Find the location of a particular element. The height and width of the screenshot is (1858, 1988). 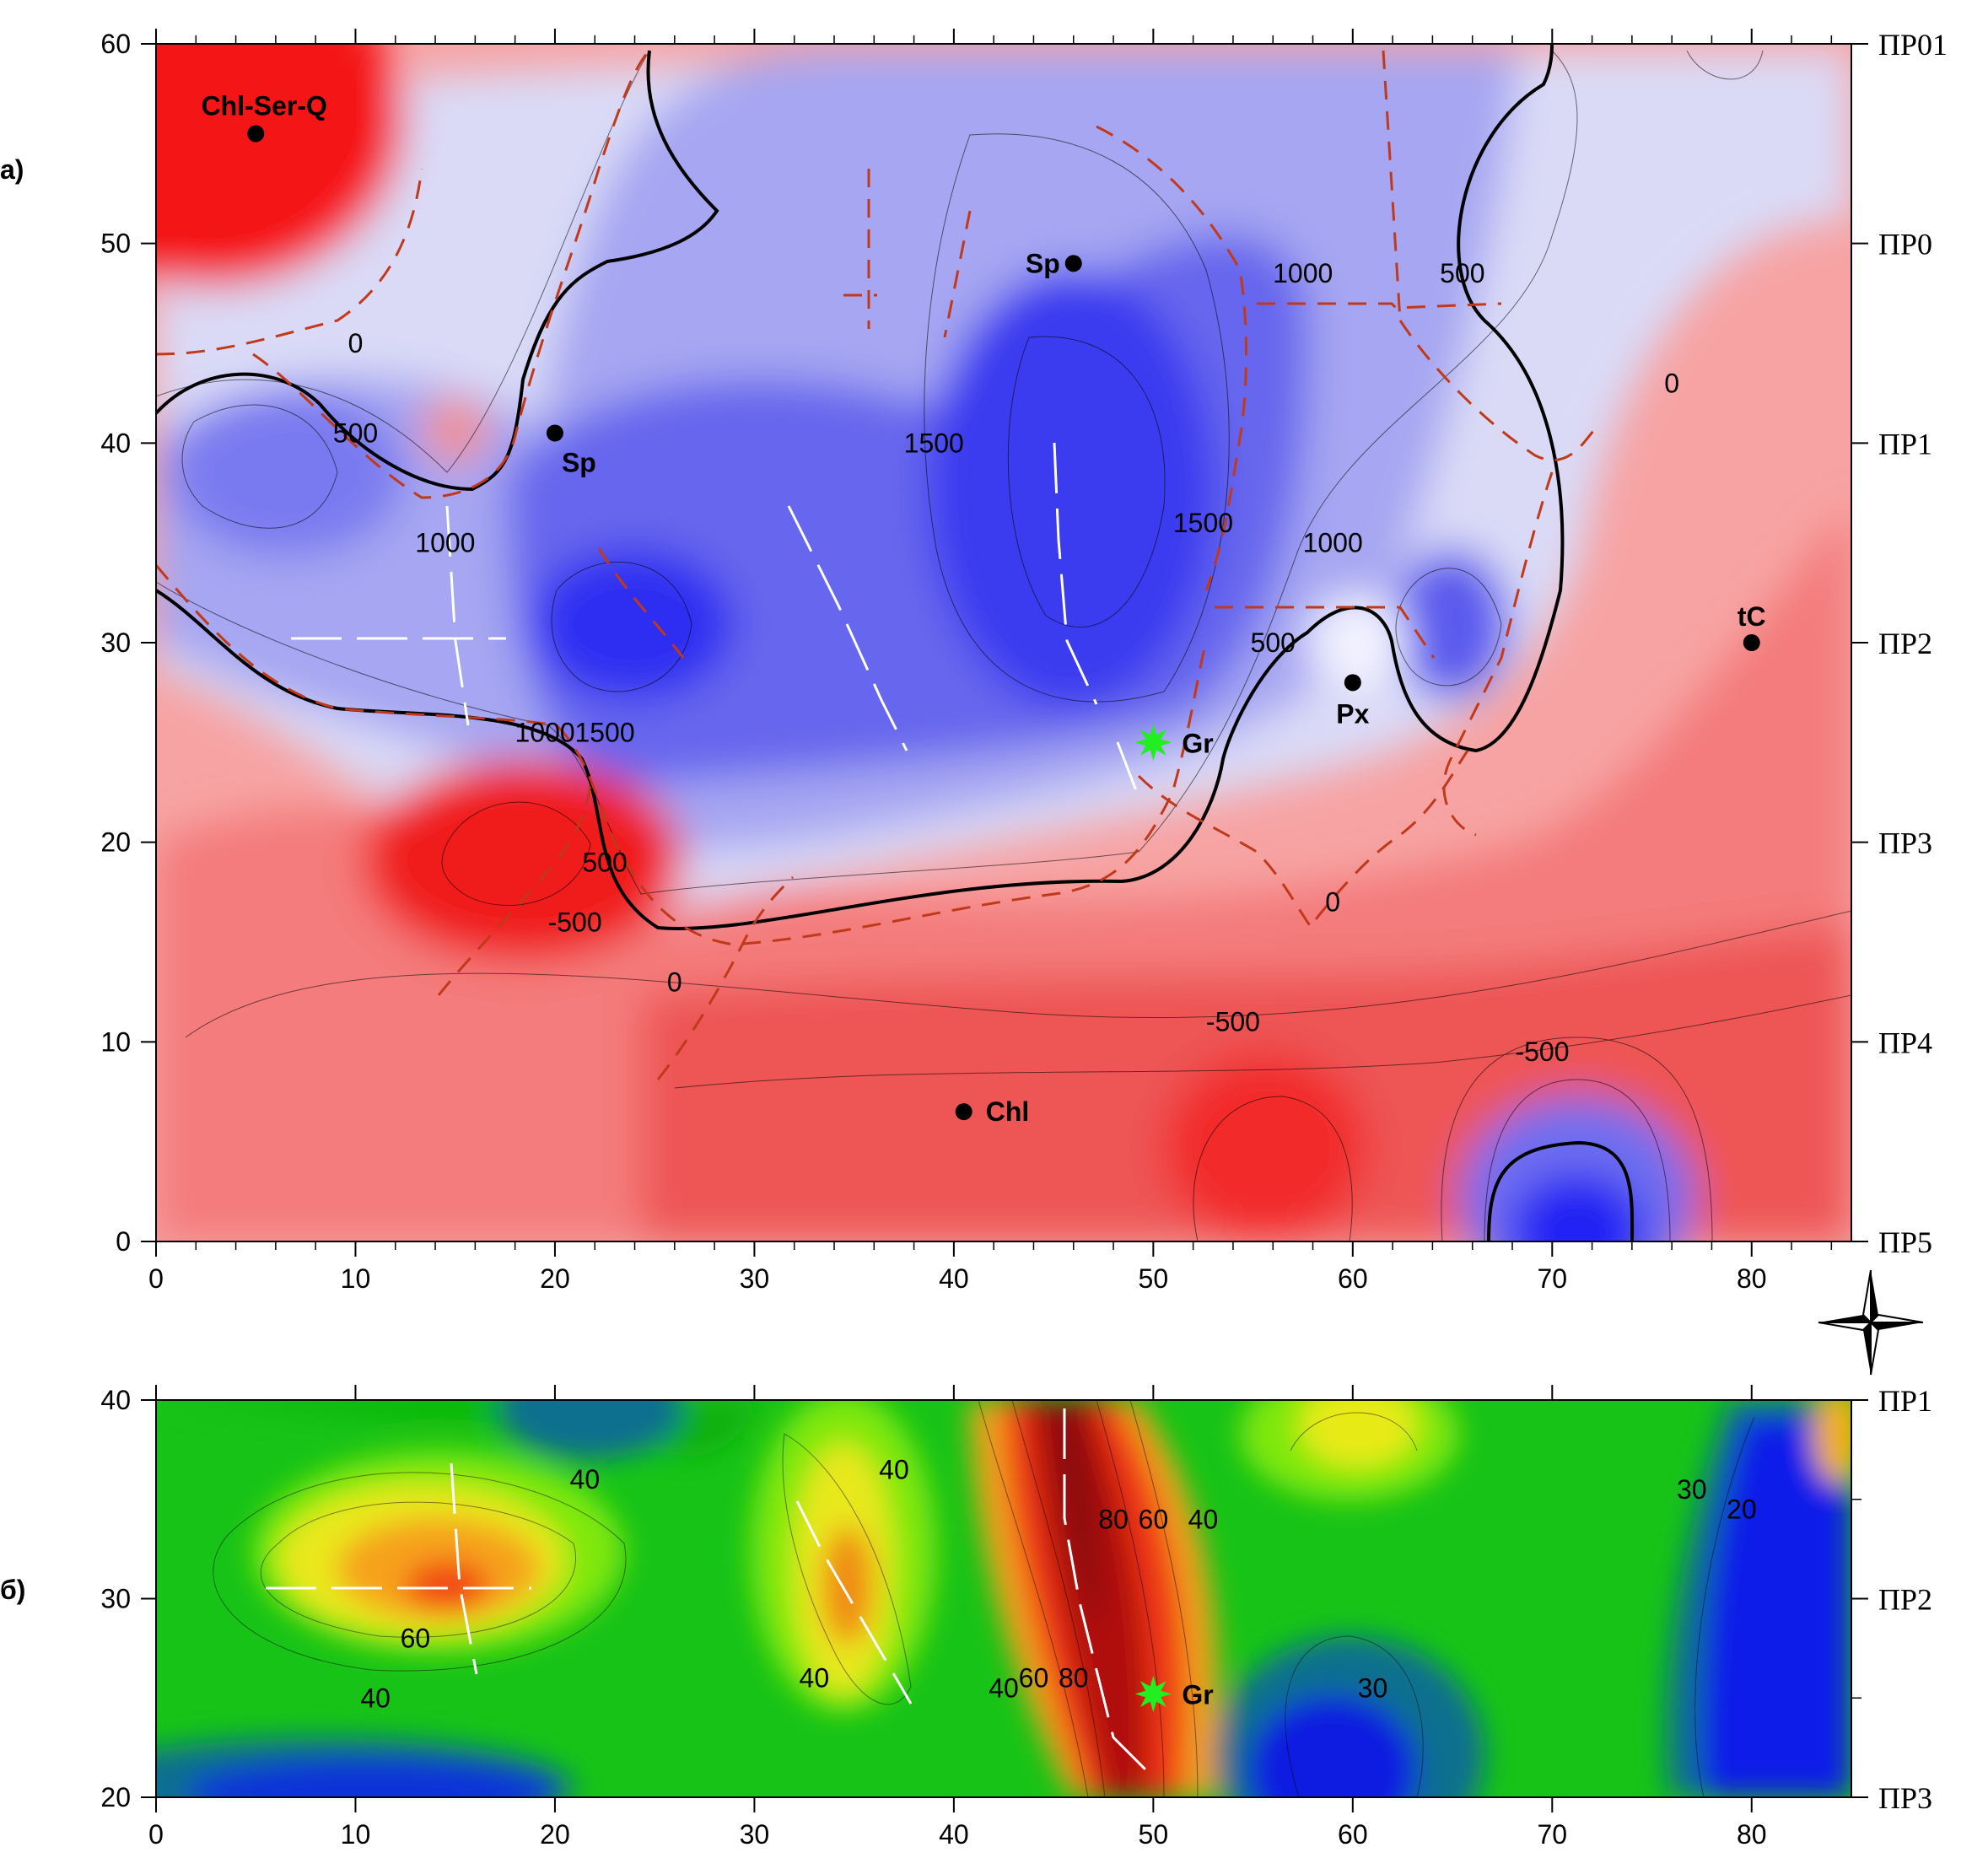

granite-star-marker is located at coordinates (1153, 743).